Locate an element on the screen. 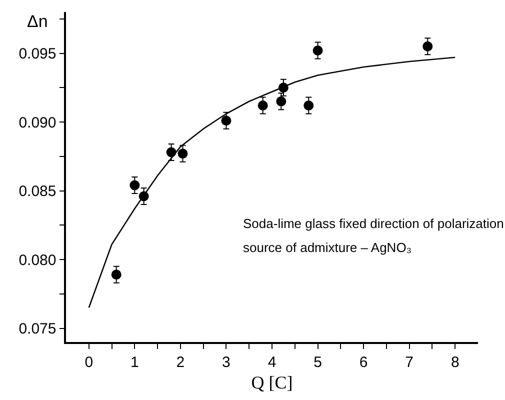 The height and width of the screenshot is (400, 505). x-tick-label: 3 is located at coordinates (226, 362).